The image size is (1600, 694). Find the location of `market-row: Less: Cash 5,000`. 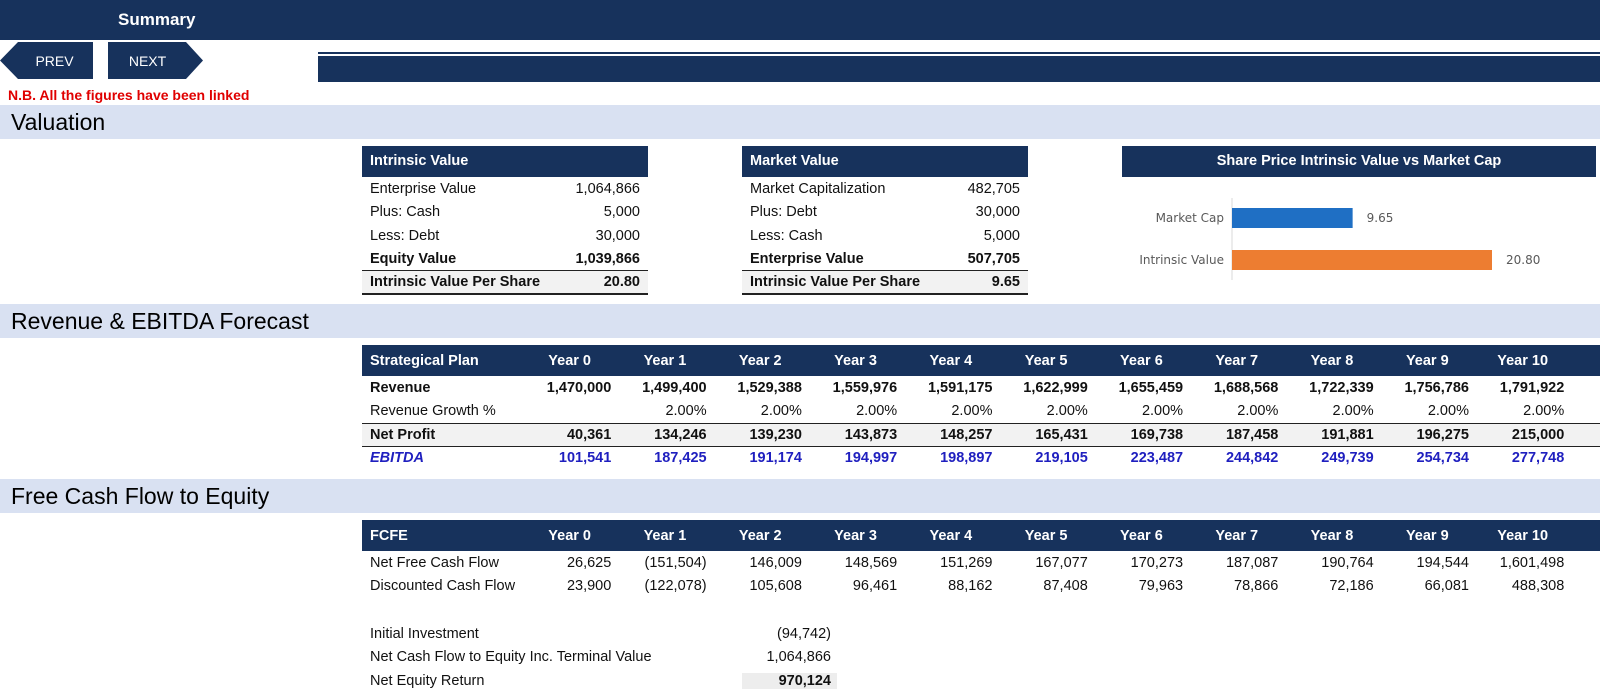

market-row: Less: Cash 5,000 is located at coordinates (885, 235).